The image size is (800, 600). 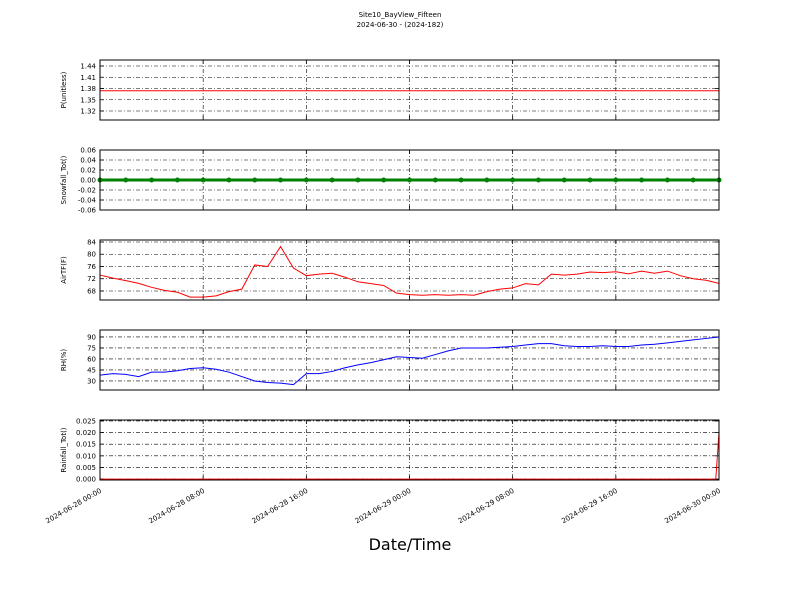 I want to click on y-tick-label: 1.44, so click(x=88, y=67).